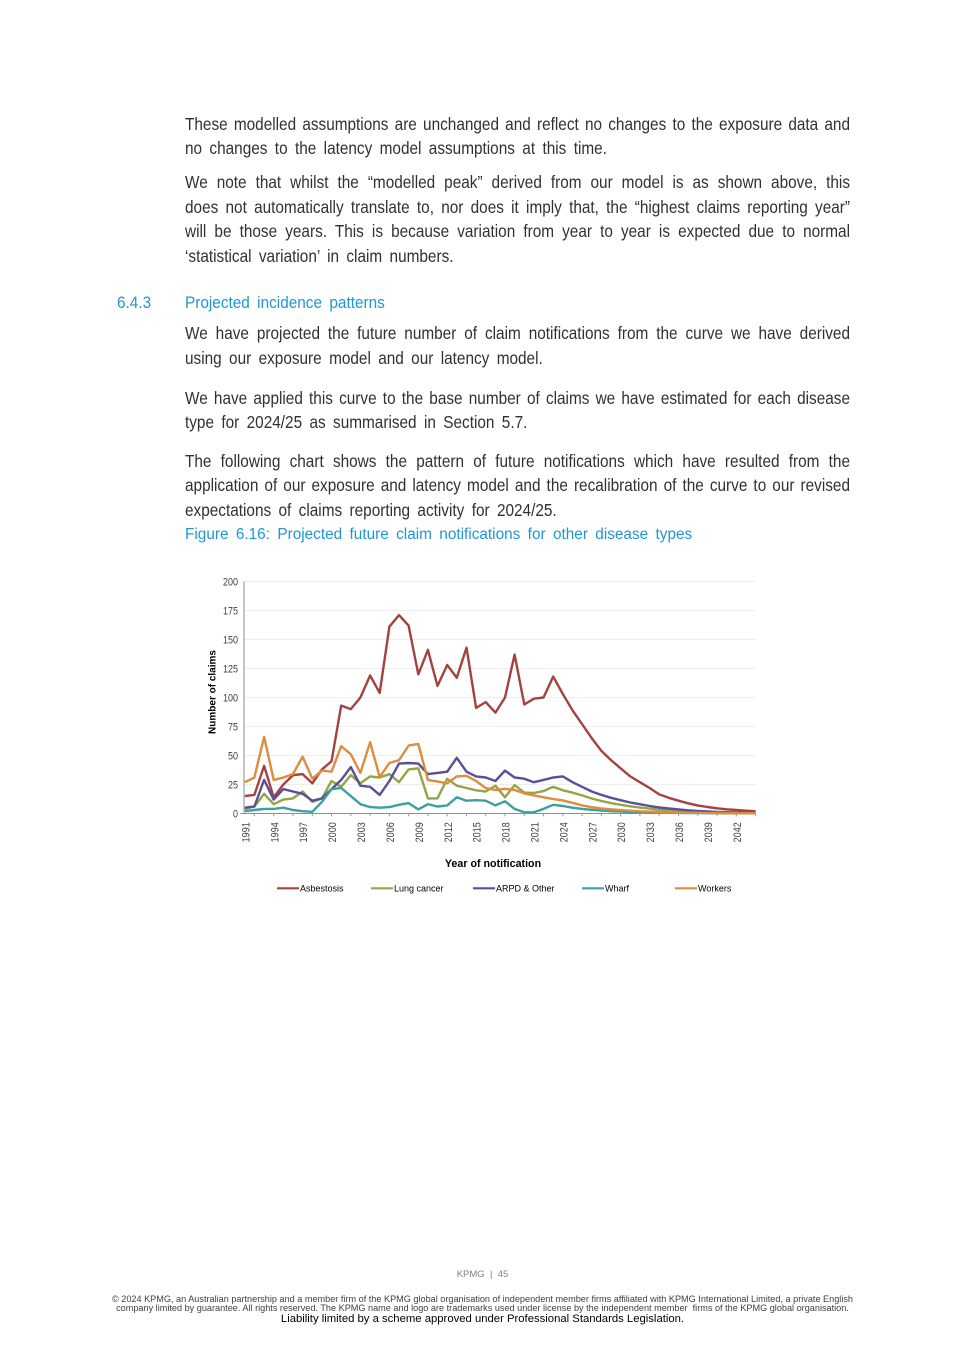  I want to click on svg-text: 2006, so click(391, 832).